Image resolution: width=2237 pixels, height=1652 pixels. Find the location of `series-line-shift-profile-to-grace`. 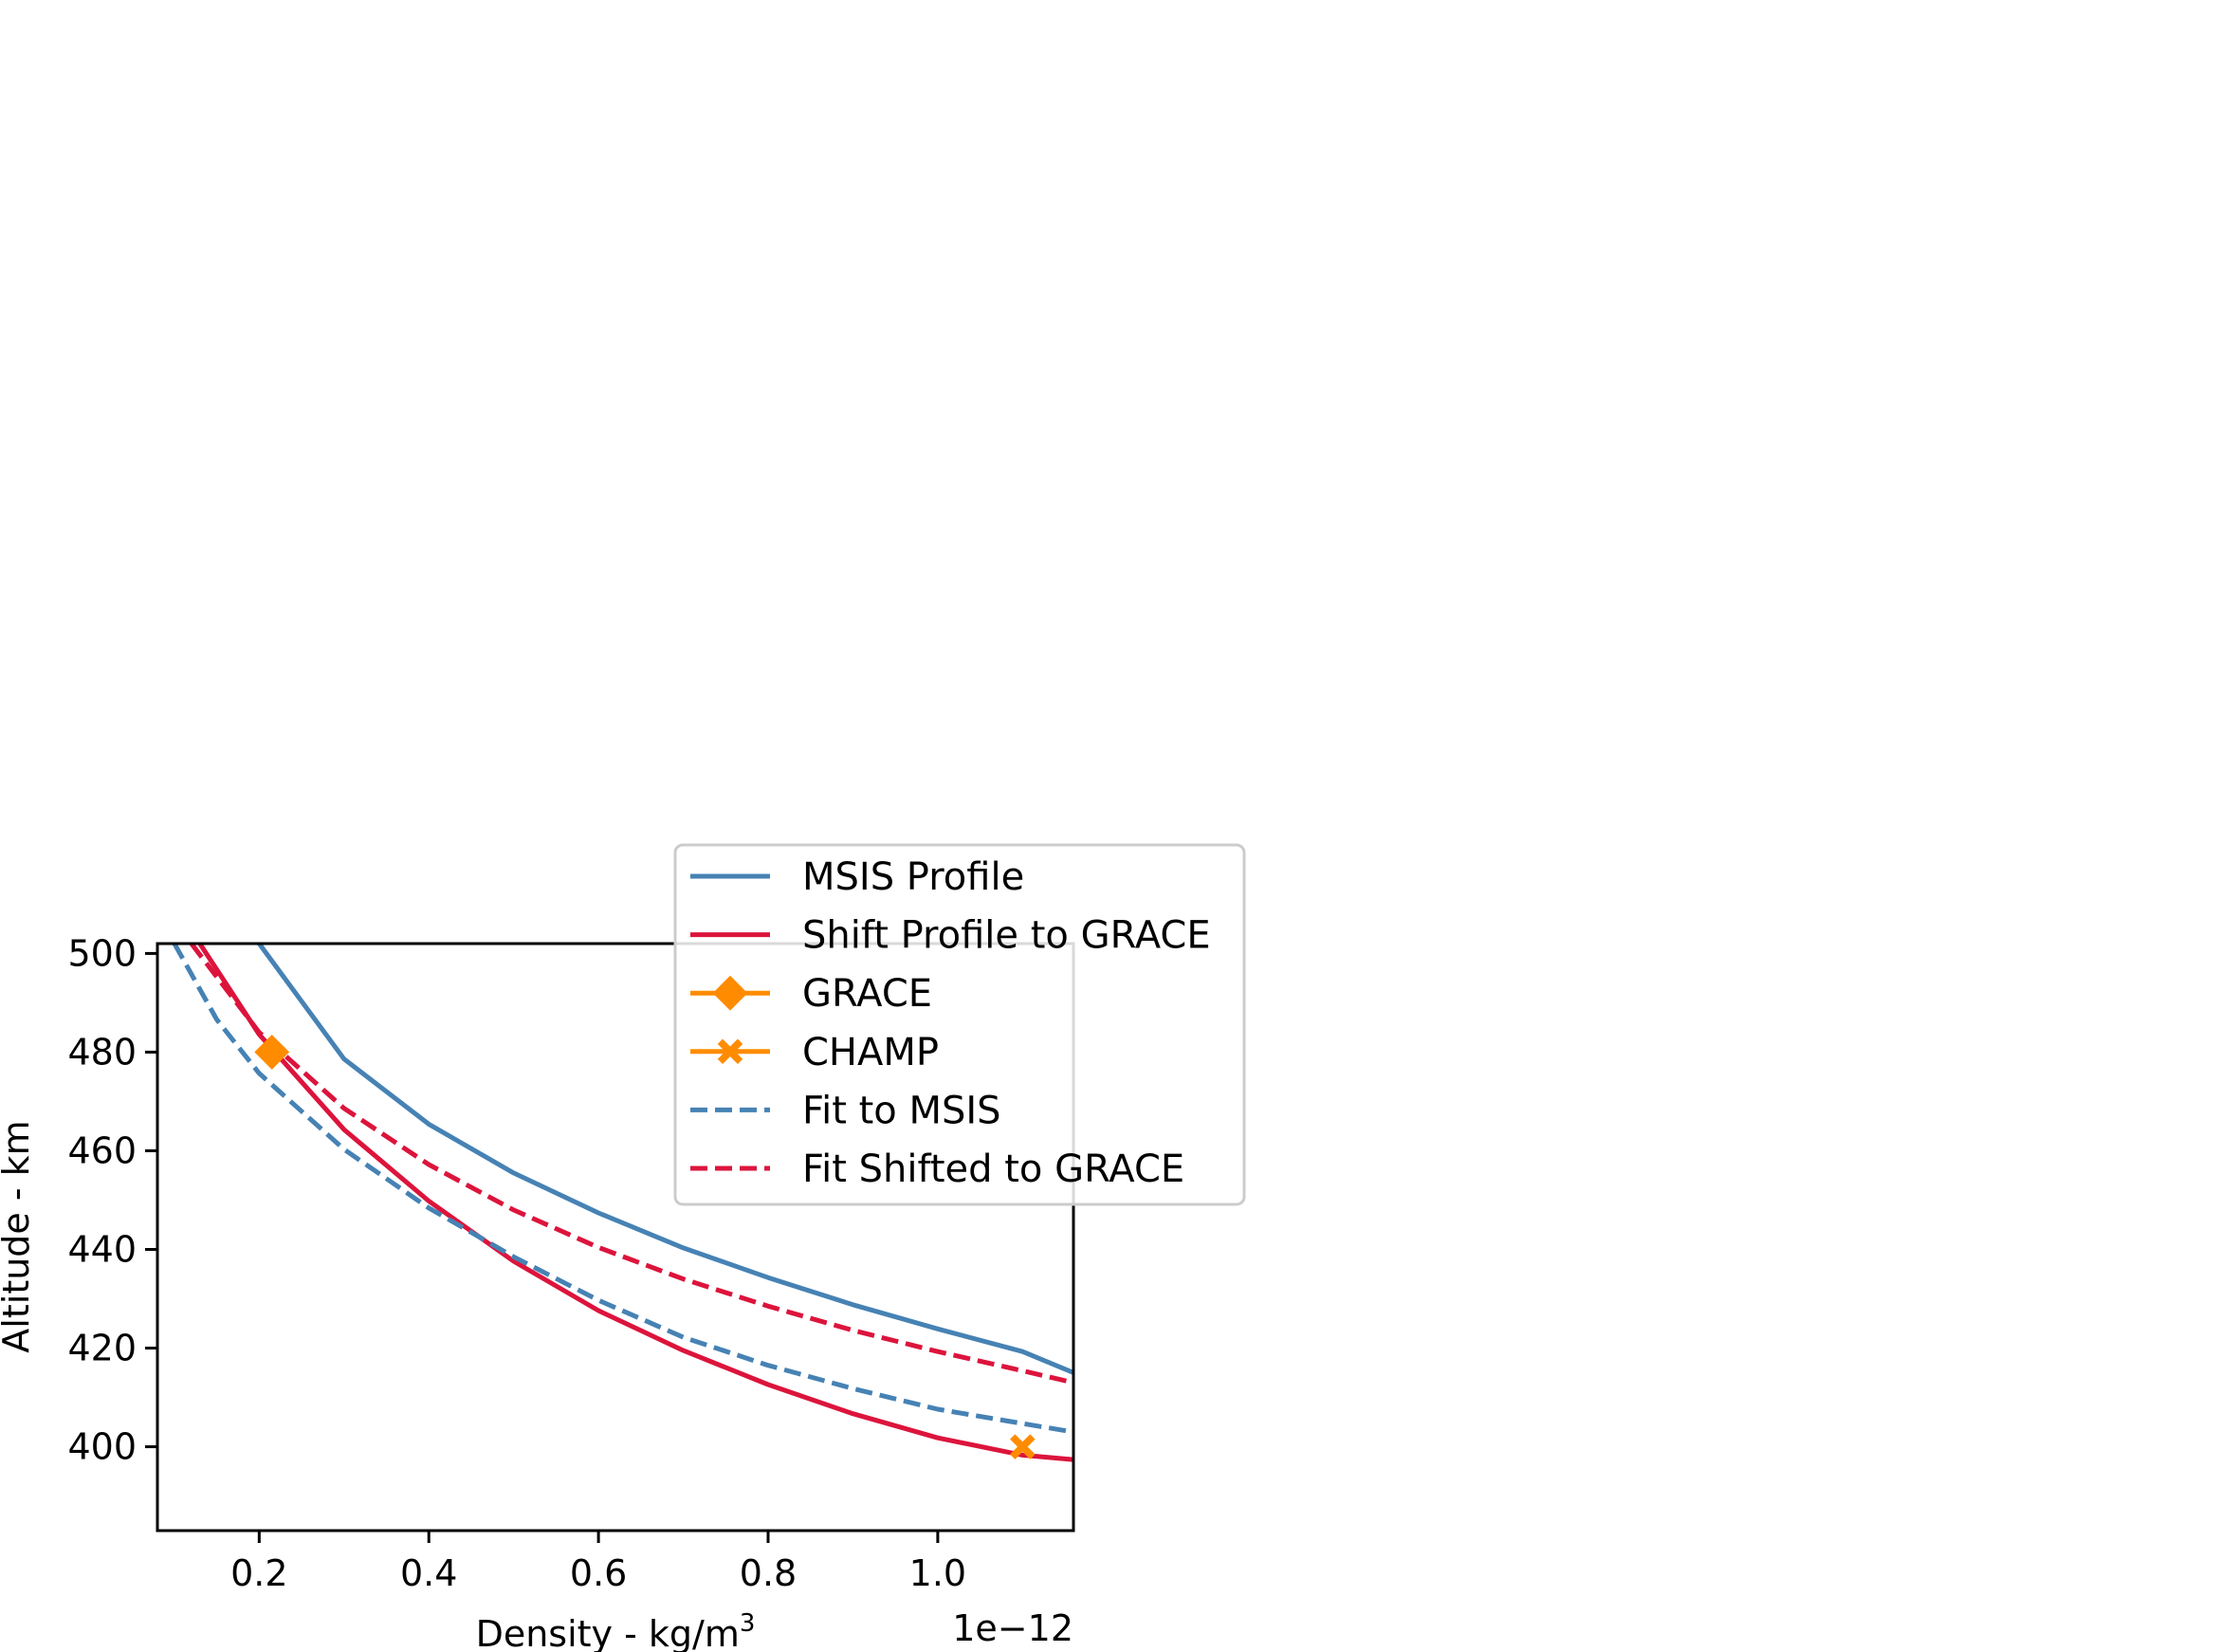

series-line-shift-profile-to-grace is located at coordinates (635, 1203).